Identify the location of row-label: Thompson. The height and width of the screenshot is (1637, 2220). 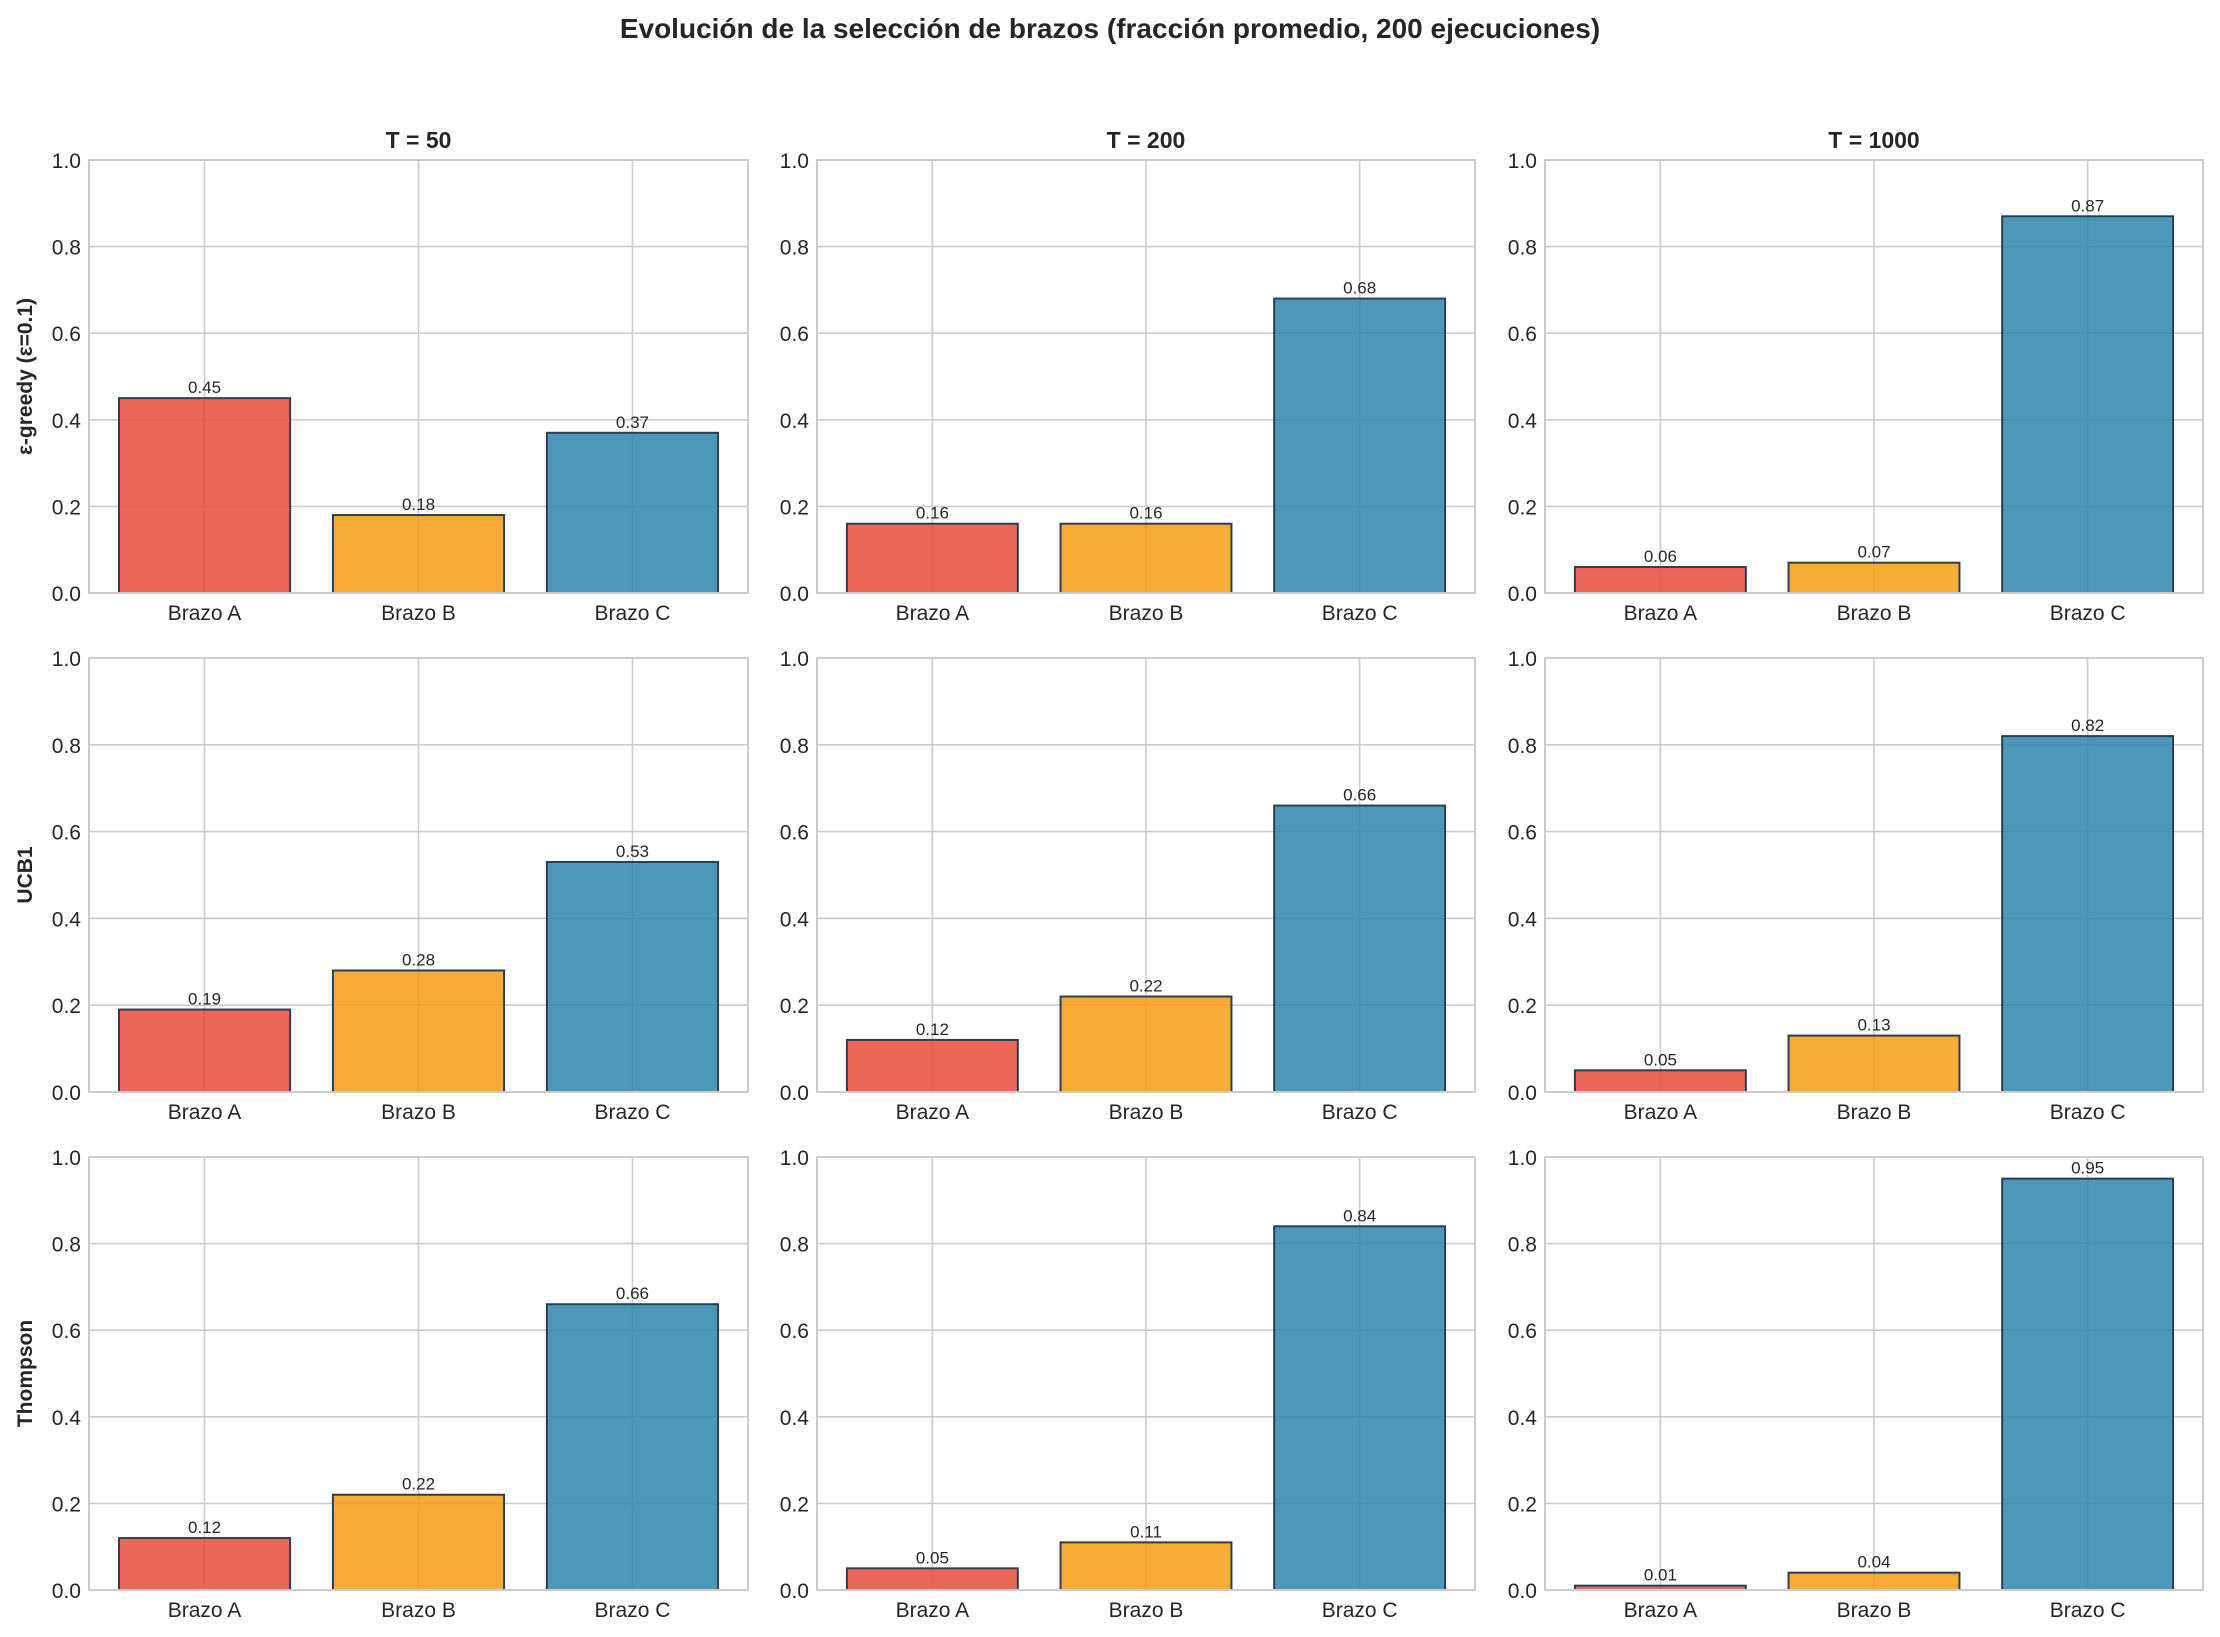
(25, 1373).